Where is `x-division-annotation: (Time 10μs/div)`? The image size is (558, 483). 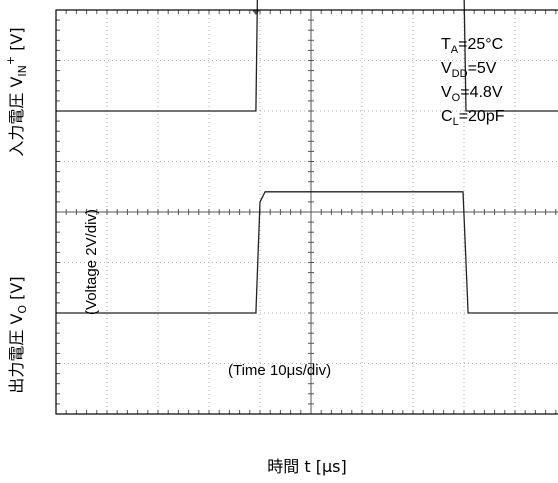 x-division-annotation: (Time 10μs/div) is located at coordinates (279, 370).